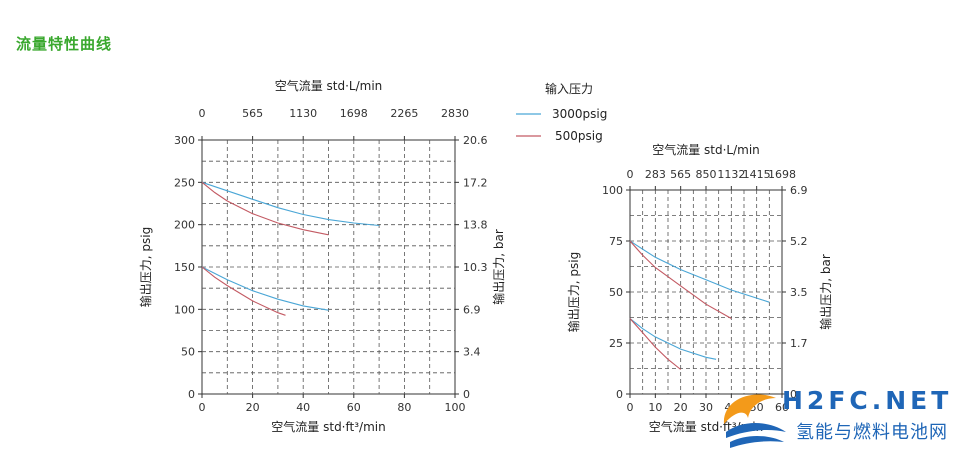 This screenshot has height=456, width=977. Describe the element at coordinates (184, 140) in the screenshot. I see `chart1-y-left-tick-label: 300` at that location.